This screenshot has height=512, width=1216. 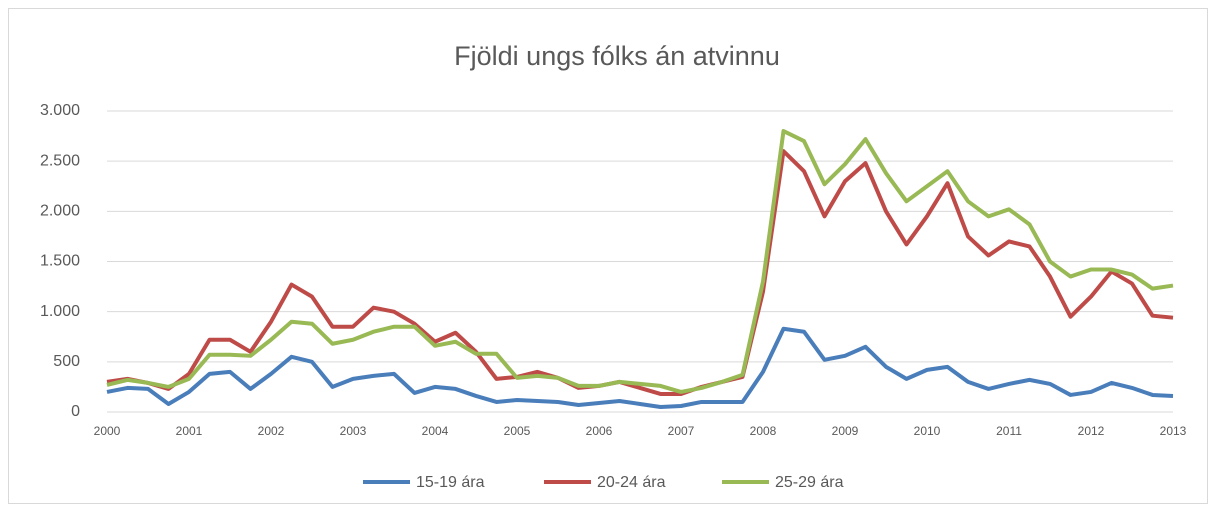 What do you see at coordinates (450, 482) in the screenshot?
I see `legend-label: 15-19 ára` at bounding box center [450, 482].